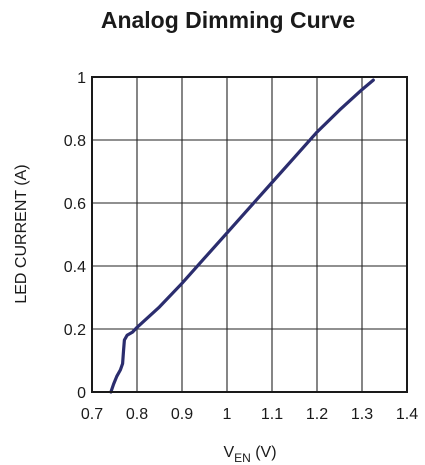  Describe the element at coordinates (92, 414) in the screenshot. I see `x-tick-label-0: 0.7` at that location.